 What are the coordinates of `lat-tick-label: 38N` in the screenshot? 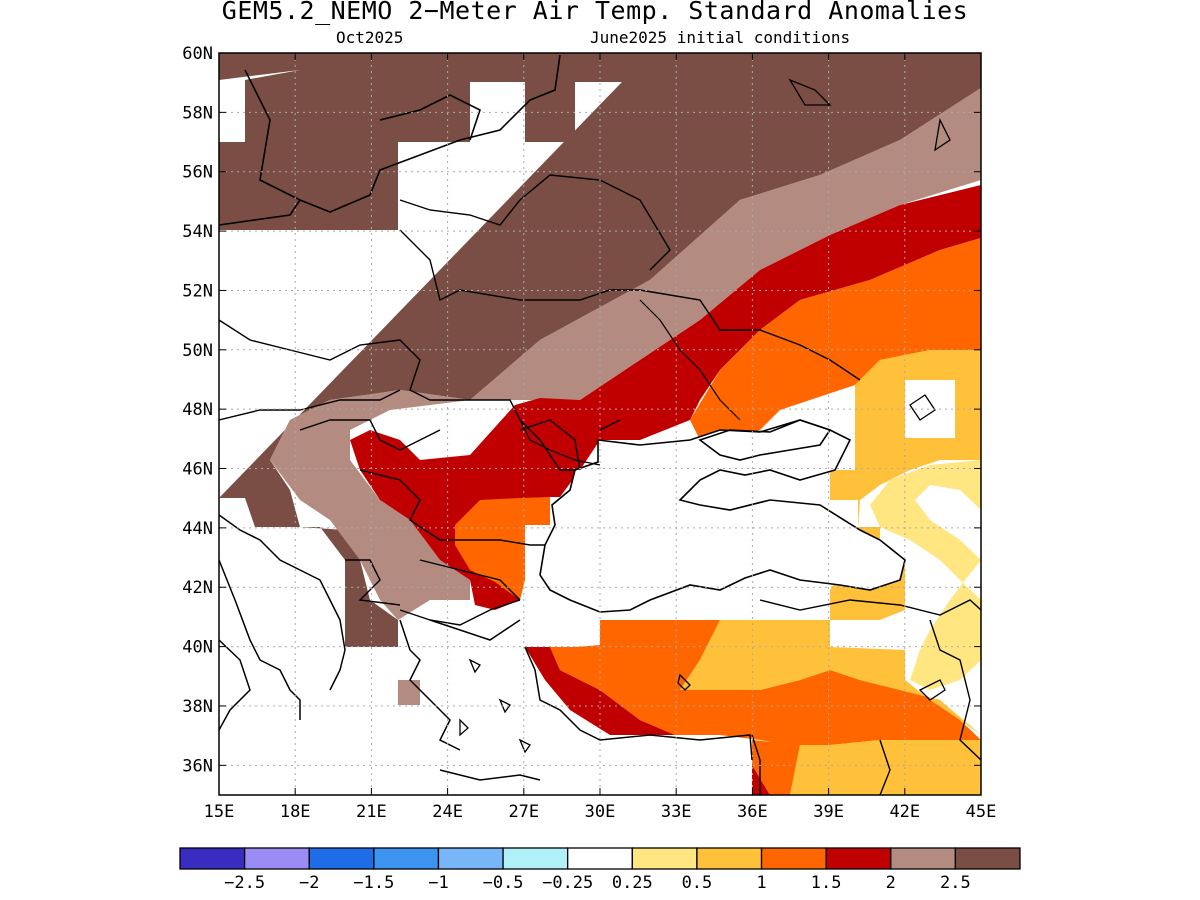 It's located at (197, 707).